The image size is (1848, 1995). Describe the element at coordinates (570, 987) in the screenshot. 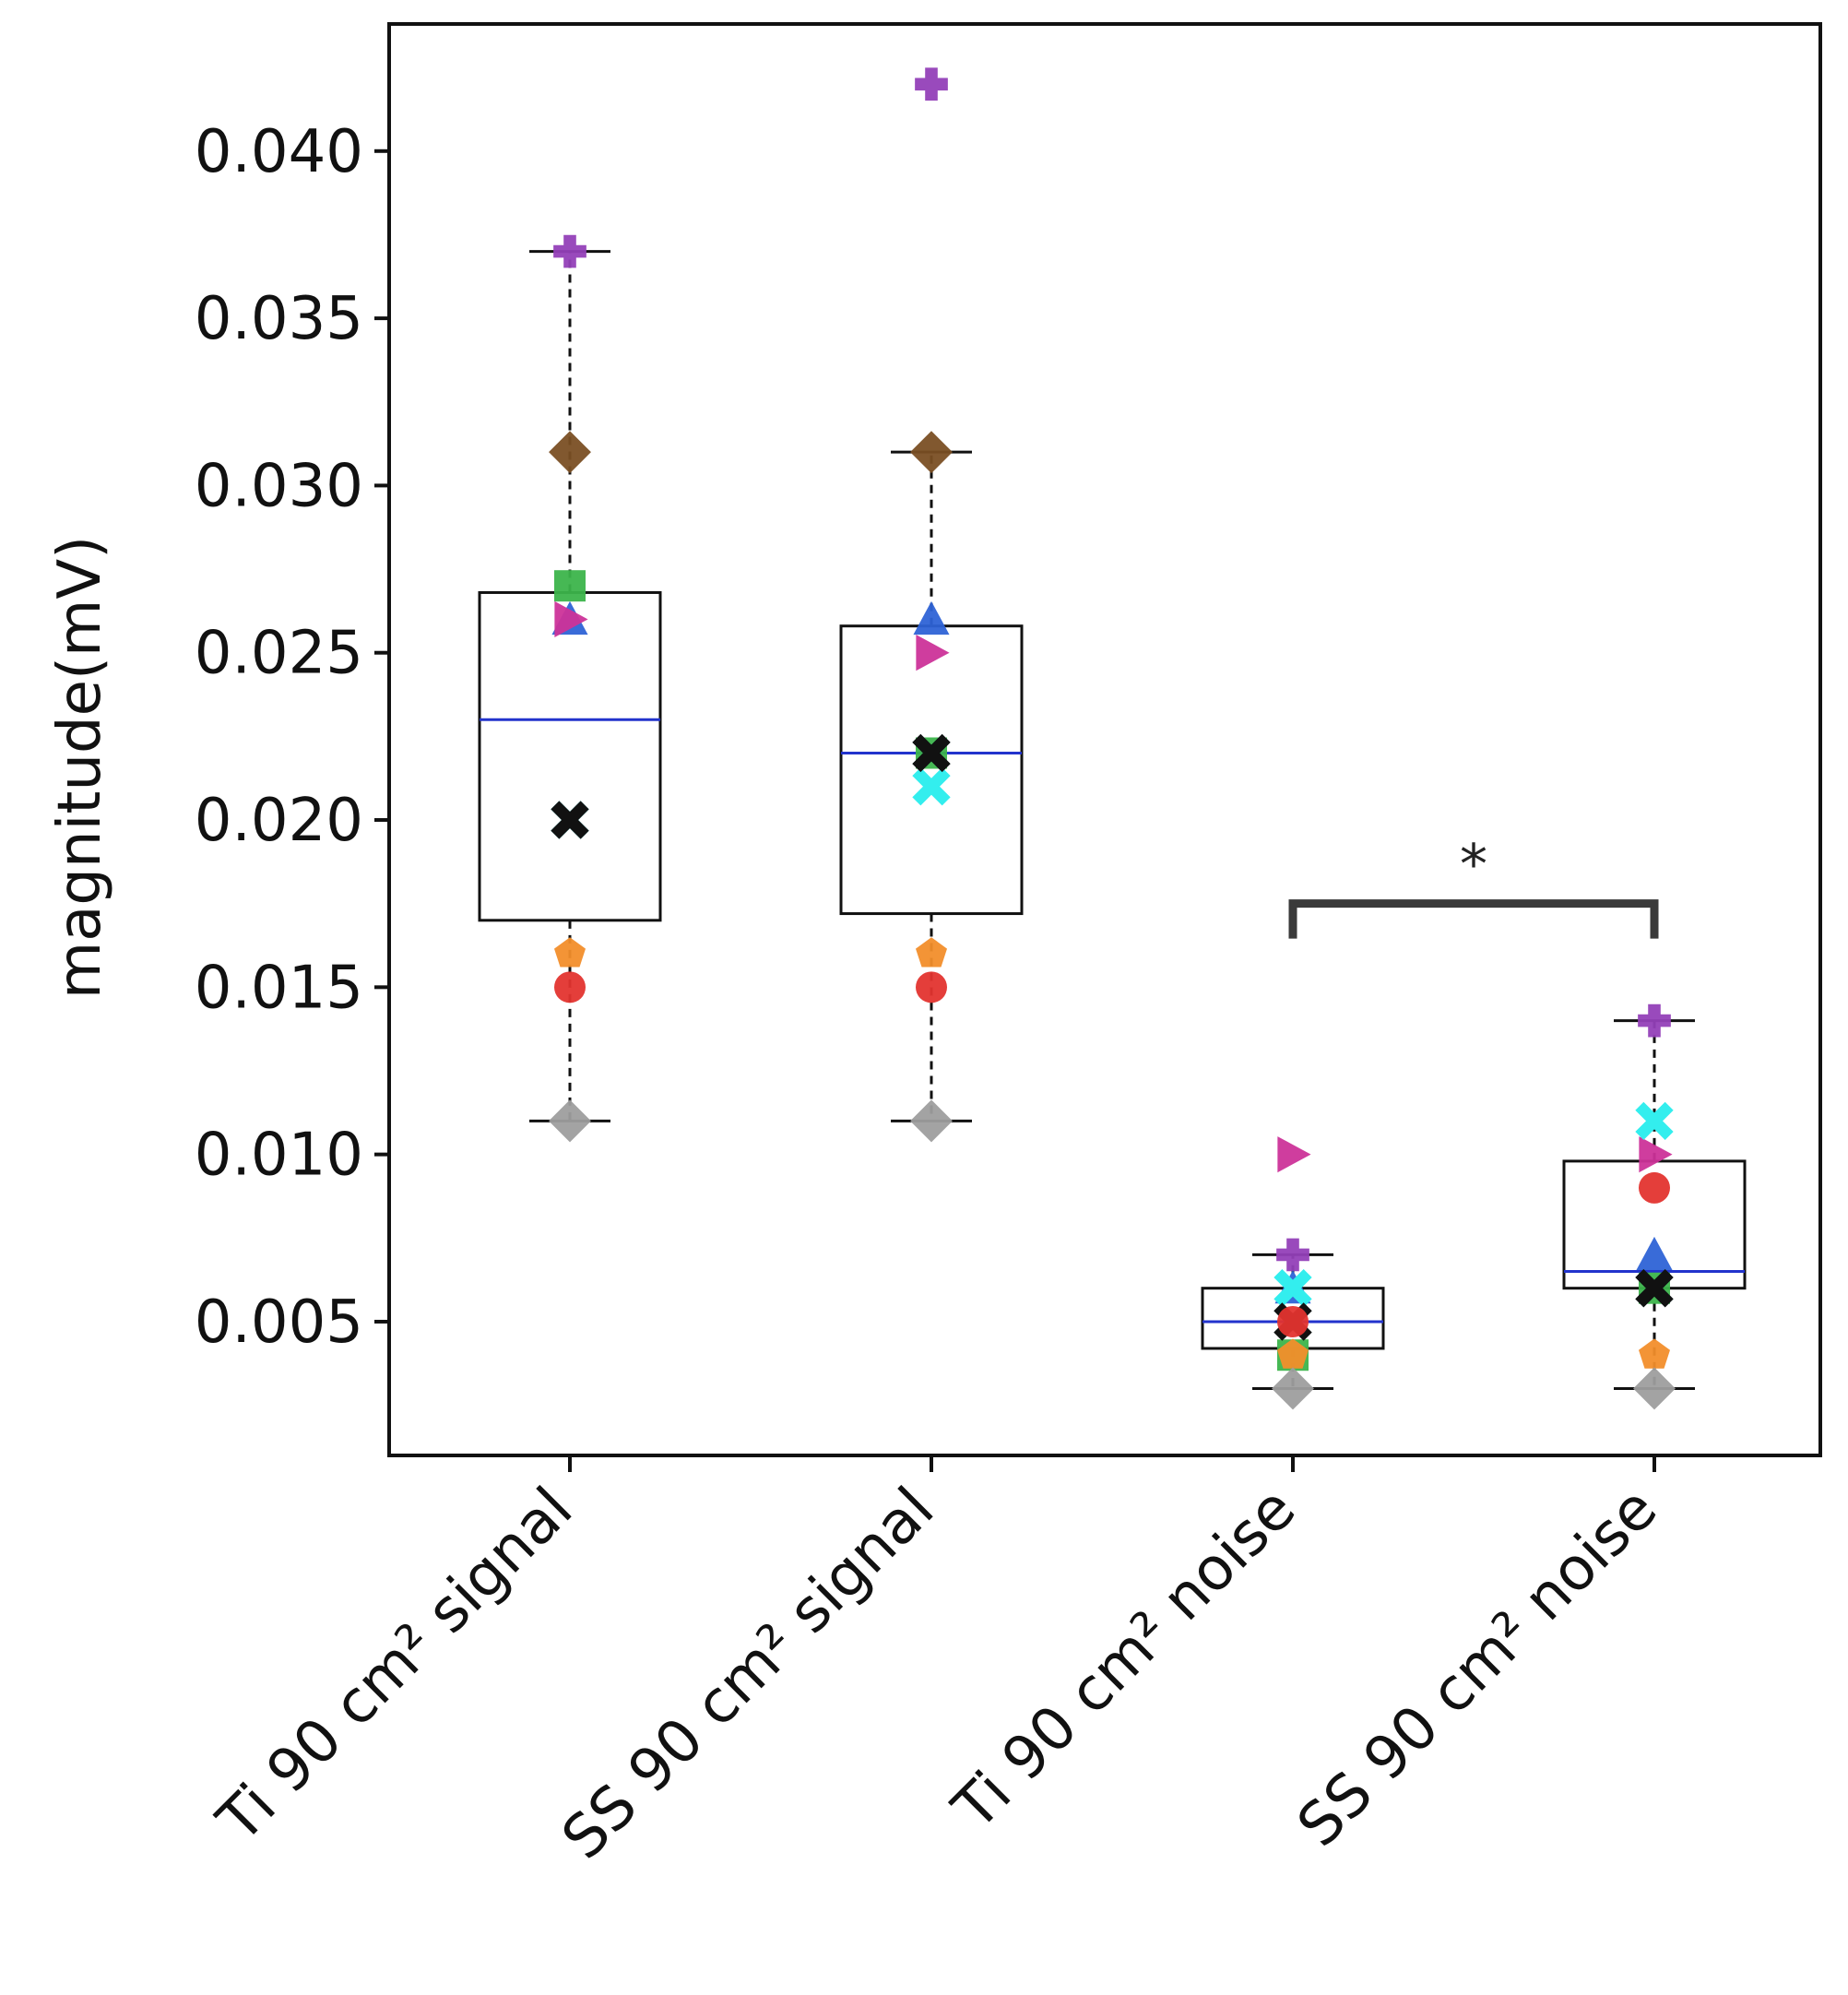

I see `point-s9-c0` at that location.